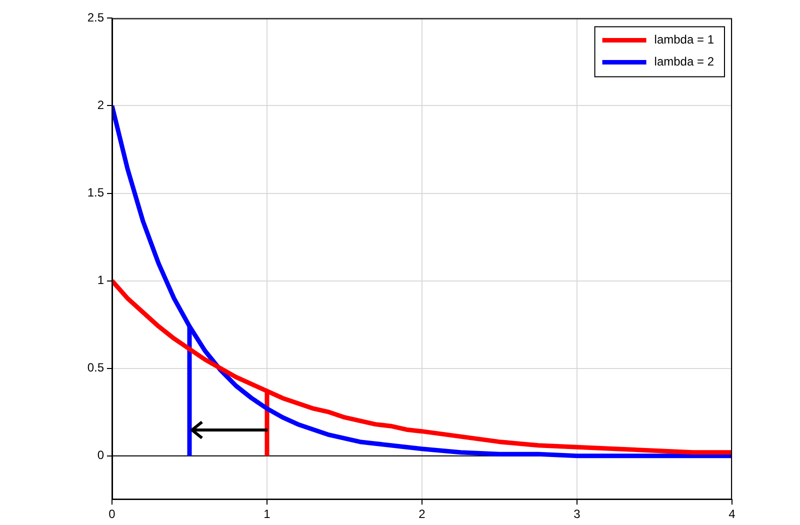  Describe the element at coordinates (95, 17) in the screenshot. I see `y-tick-label: 2.5` at that location.